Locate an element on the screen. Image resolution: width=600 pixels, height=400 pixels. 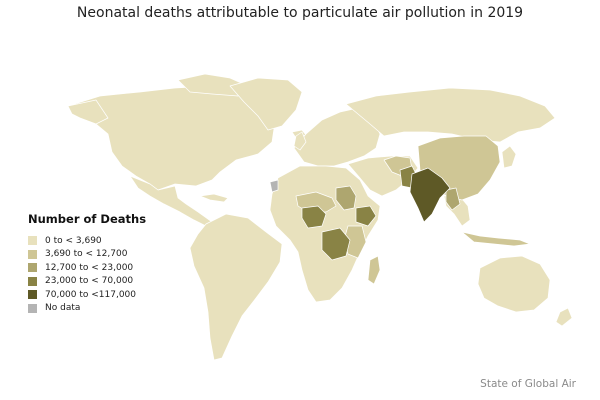
region-india is located at coordinates (430, 195).